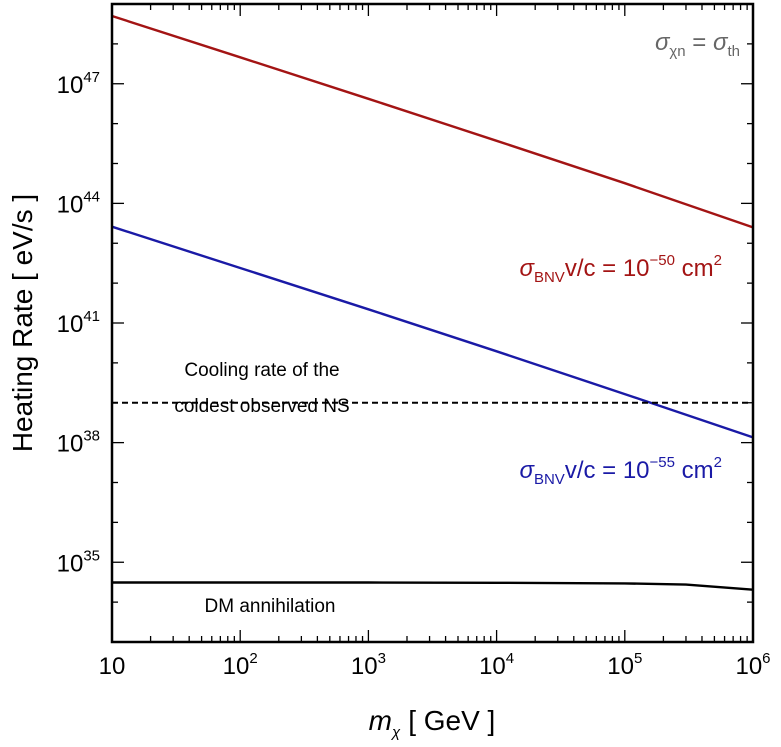 The width and height of the screenshot is (781, 747). I want to click on annotation-sub1: χn, so click(677, 51).